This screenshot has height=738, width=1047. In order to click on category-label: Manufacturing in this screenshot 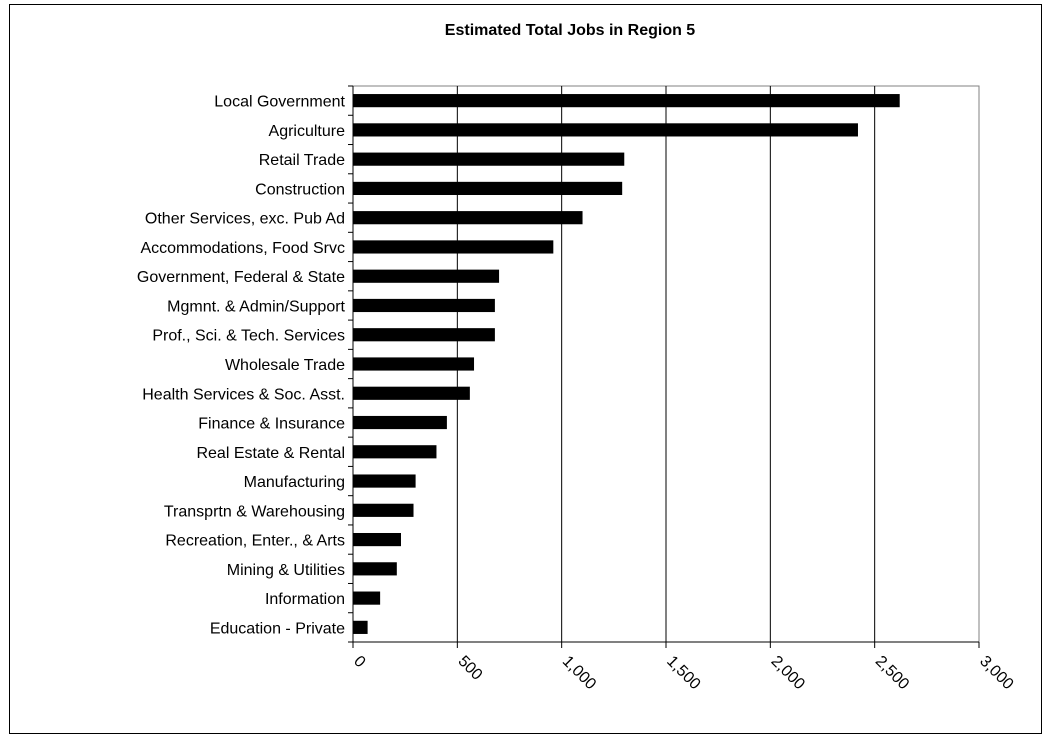, I will do `click(294, 482)`.